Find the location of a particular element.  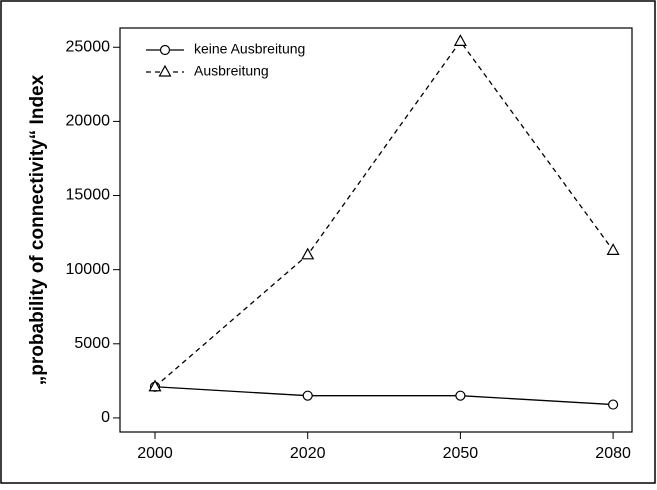

x-tick-label: 2000 is located at coordinates (155, 453).